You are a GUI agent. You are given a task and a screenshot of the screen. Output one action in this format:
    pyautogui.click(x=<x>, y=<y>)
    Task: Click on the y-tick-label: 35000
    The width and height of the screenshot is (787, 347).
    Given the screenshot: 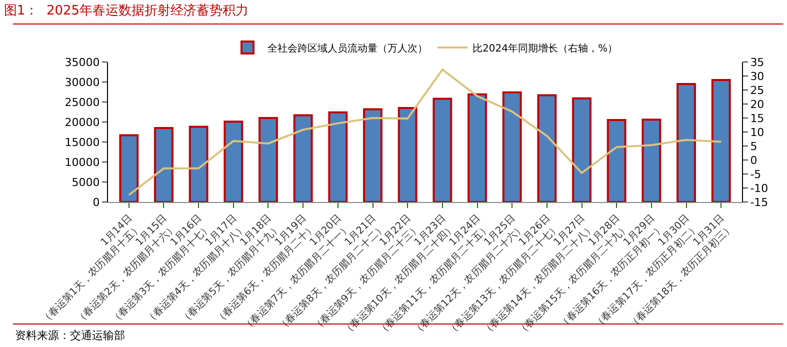 What is the action you would take?
    pyautogui.click(x=82, y=62)
    